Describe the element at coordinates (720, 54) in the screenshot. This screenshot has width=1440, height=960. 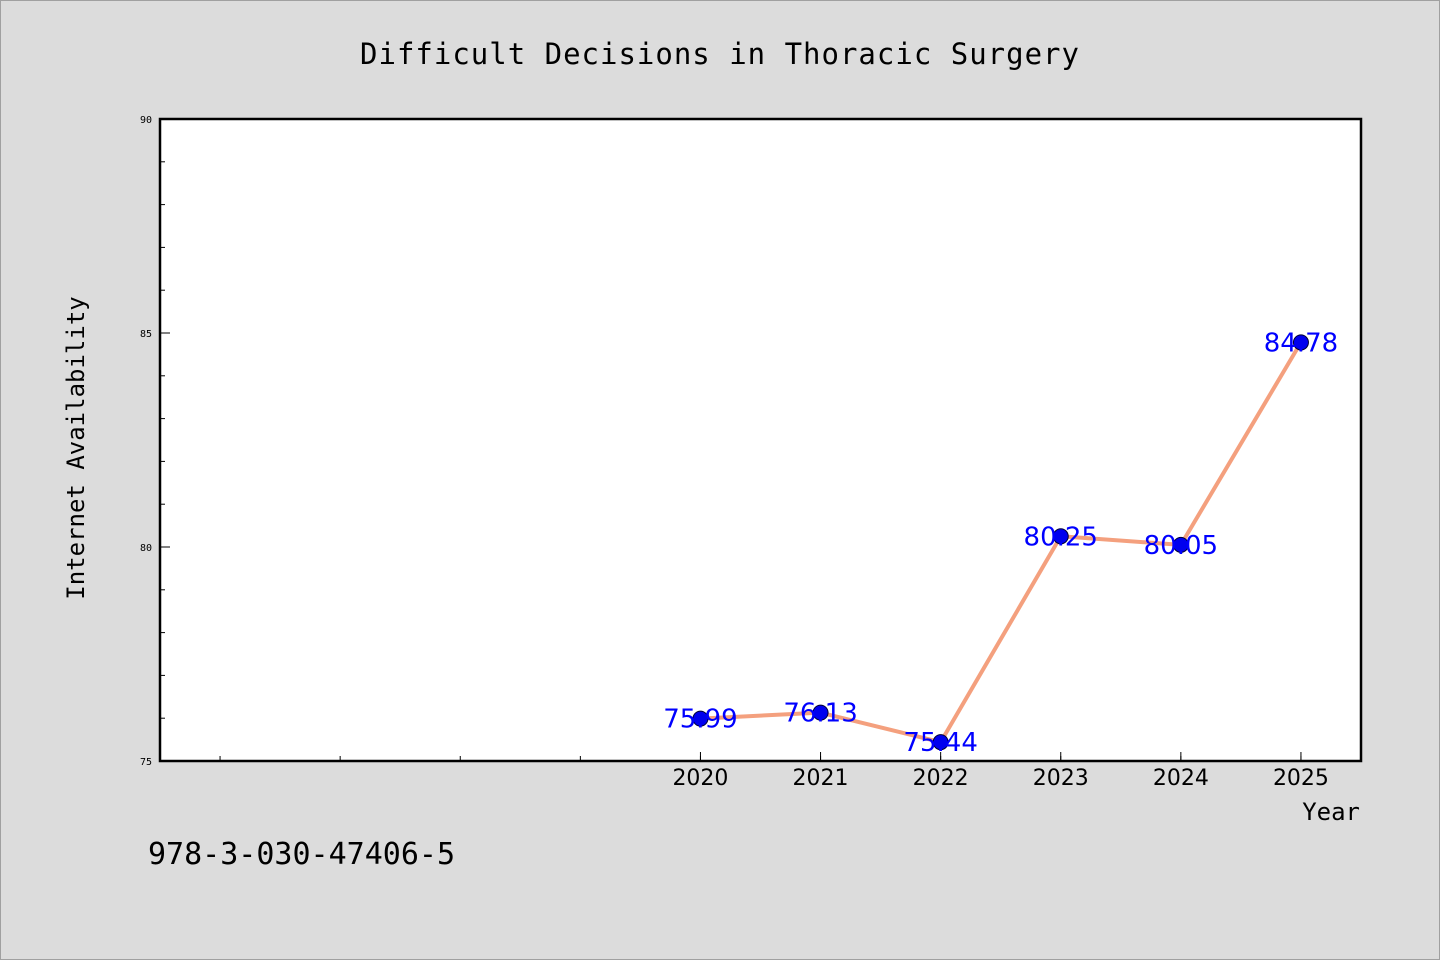
I see `chart-title: Difficult Decisions in Thoracic Surgery` at that location.